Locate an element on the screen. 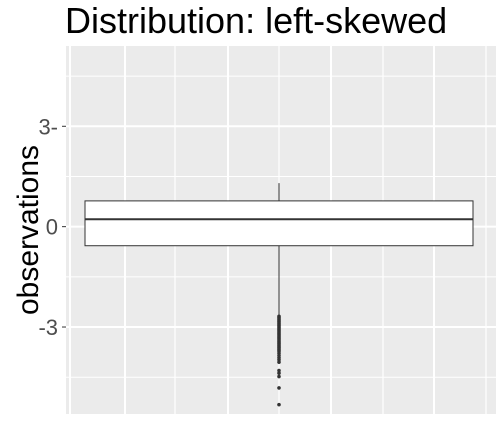 The height and width of the screenshot is (432, 504). outlier-points is located at coordinates (279, 360).